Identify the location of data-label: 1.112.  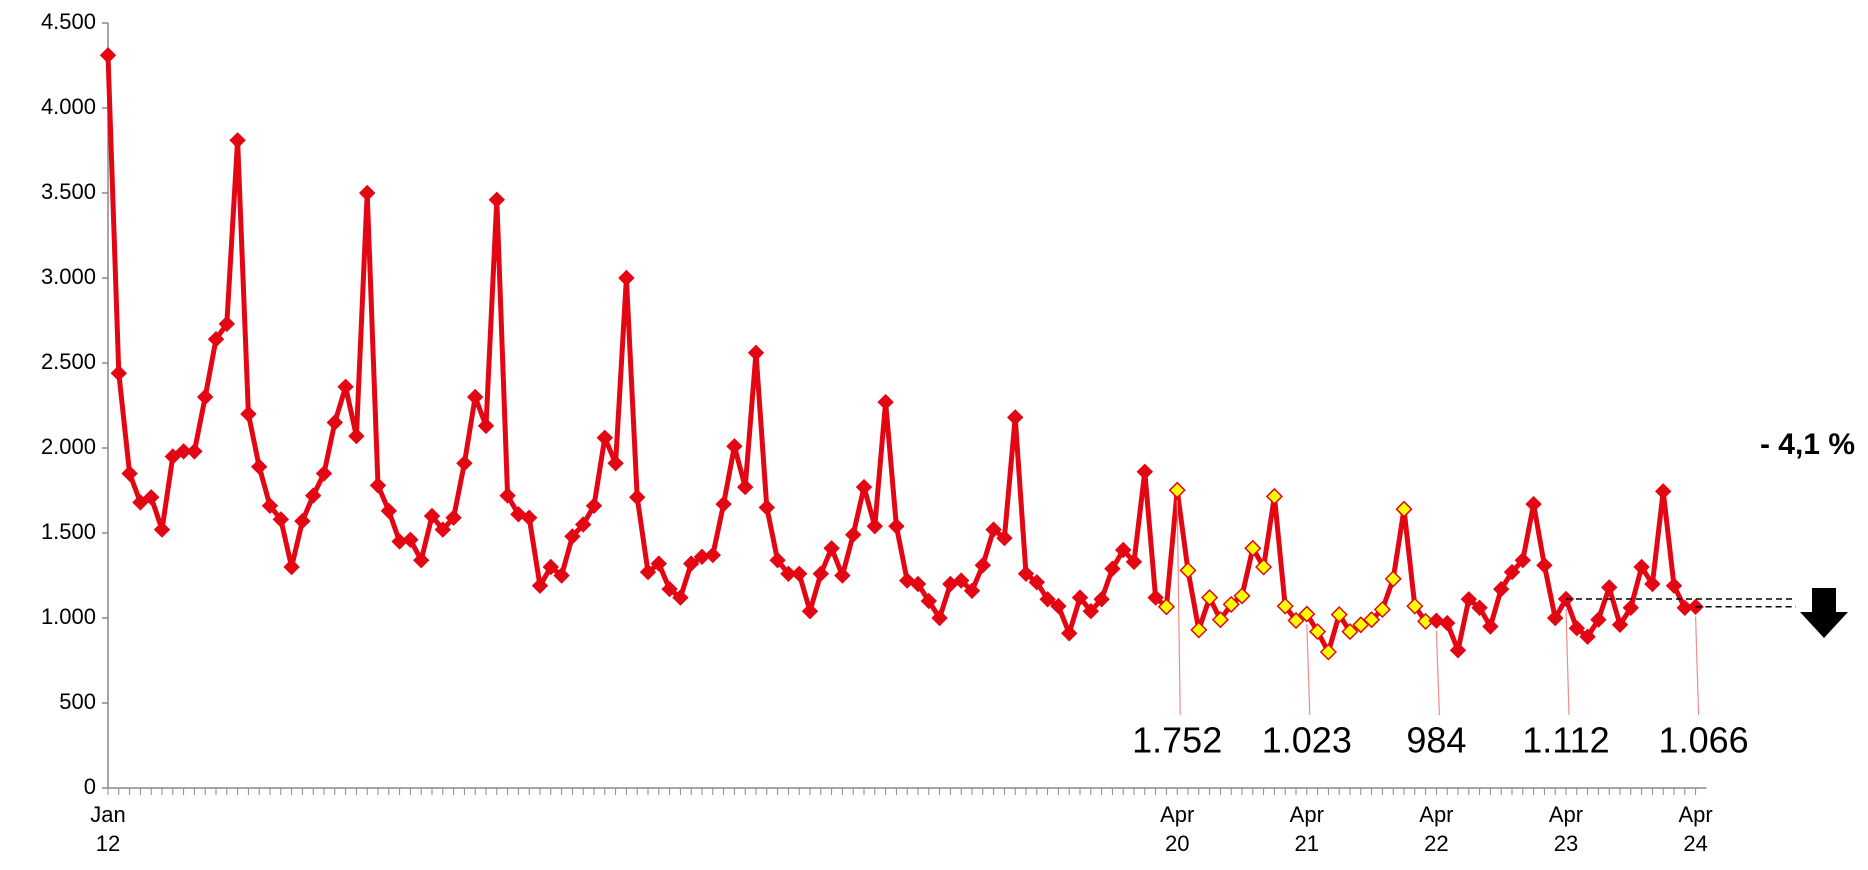
(1565, 740).